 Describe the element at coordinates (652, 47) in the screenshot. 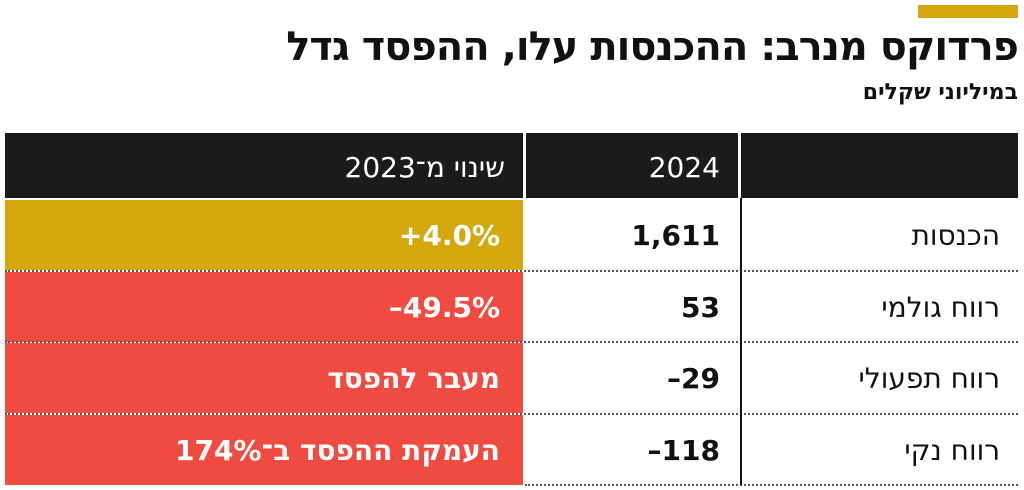

I see `title: פרדוקס מנרב: ההכנסות עלו, ההפסד גדל` at that location.